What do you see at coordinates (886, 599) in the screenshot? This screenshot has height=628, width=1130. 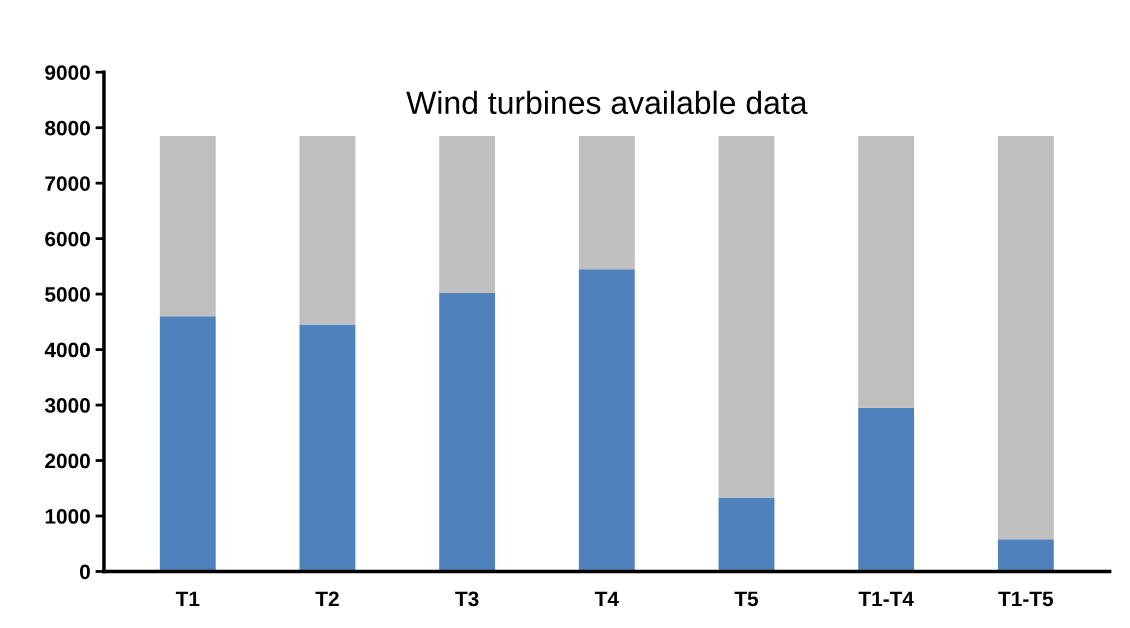 I see `x-tick-label: T1-T4` at bounding box center [886, 599].